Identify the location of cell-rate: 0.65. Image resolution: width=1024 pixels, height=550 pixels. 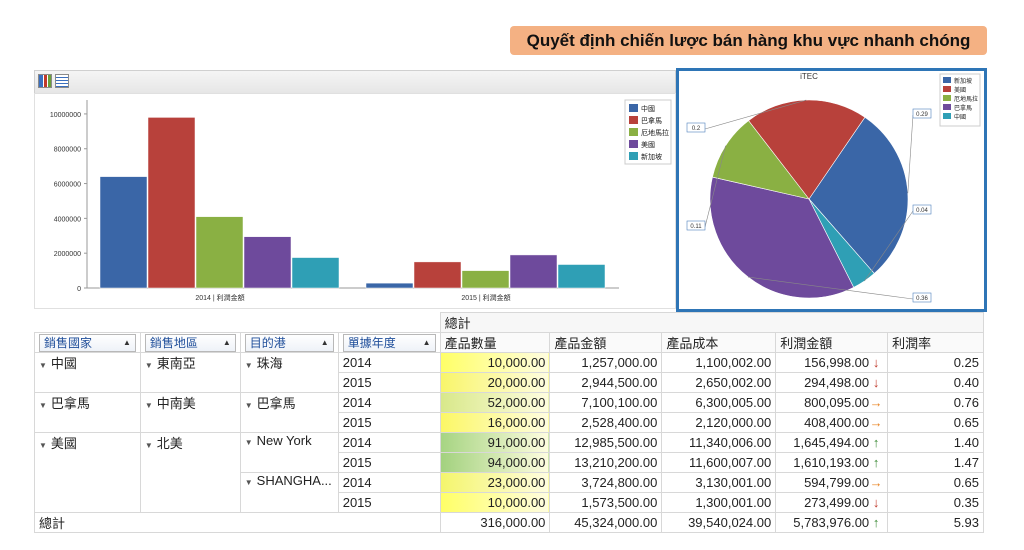
(935, 482).